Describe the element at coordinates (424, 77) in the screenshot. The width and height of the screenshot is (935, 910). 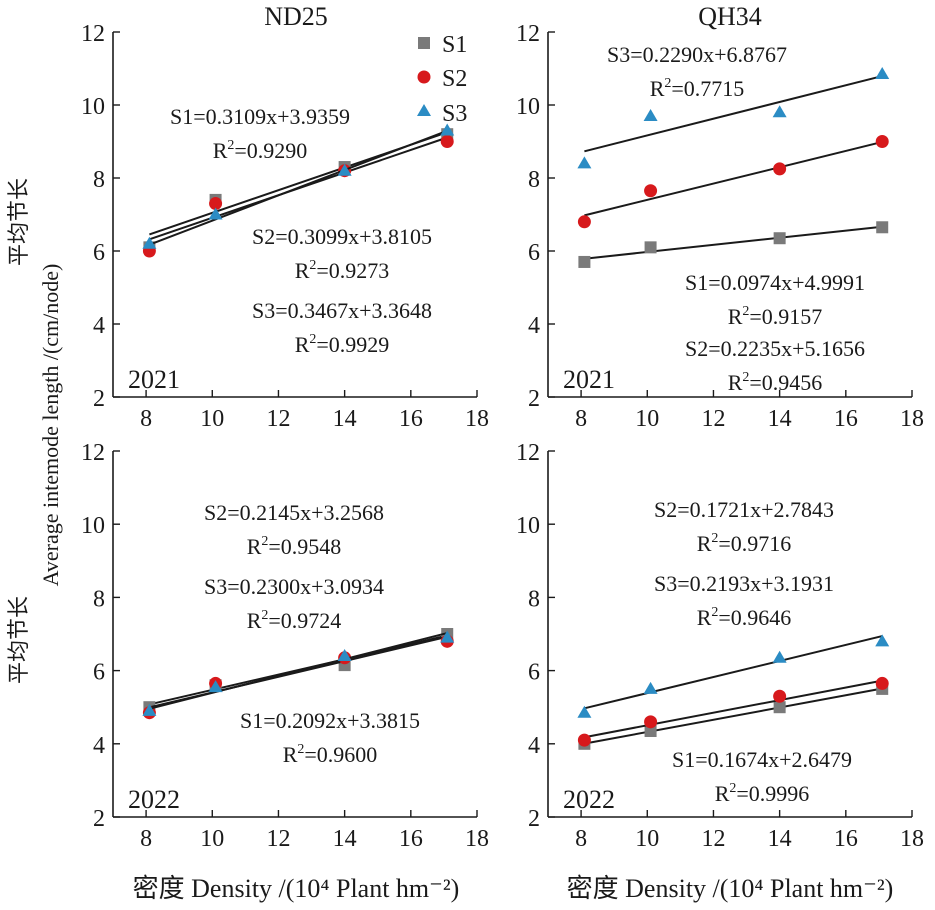
I see `legend-marker-s2` at that location.